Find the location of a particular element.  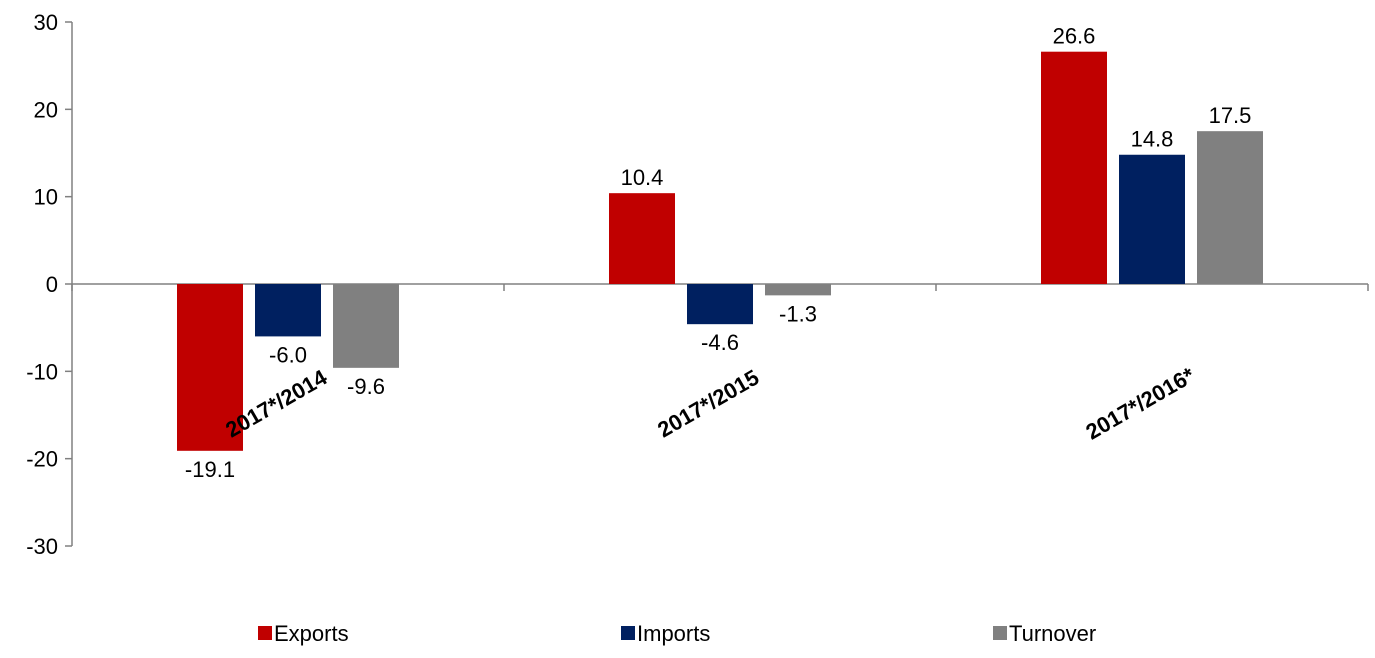

legend: Exports Imports Turnover is located at coordinates (677, 633).